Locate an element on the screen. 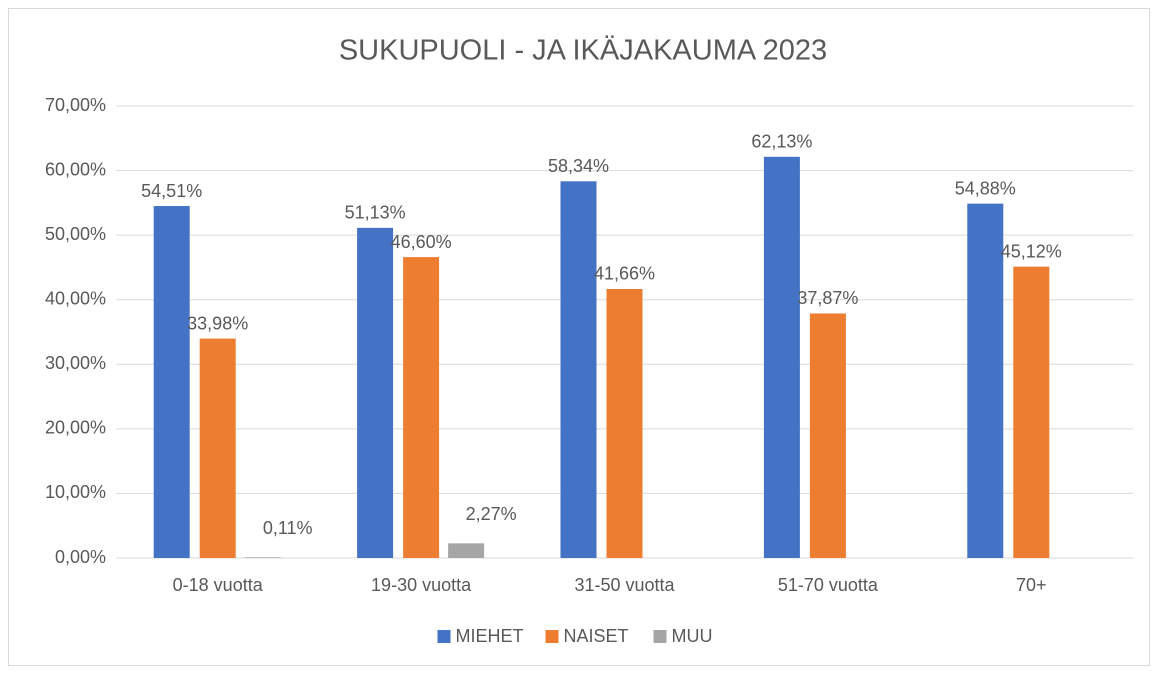  data-label: 58,34% is located at coordinates (578, 166).